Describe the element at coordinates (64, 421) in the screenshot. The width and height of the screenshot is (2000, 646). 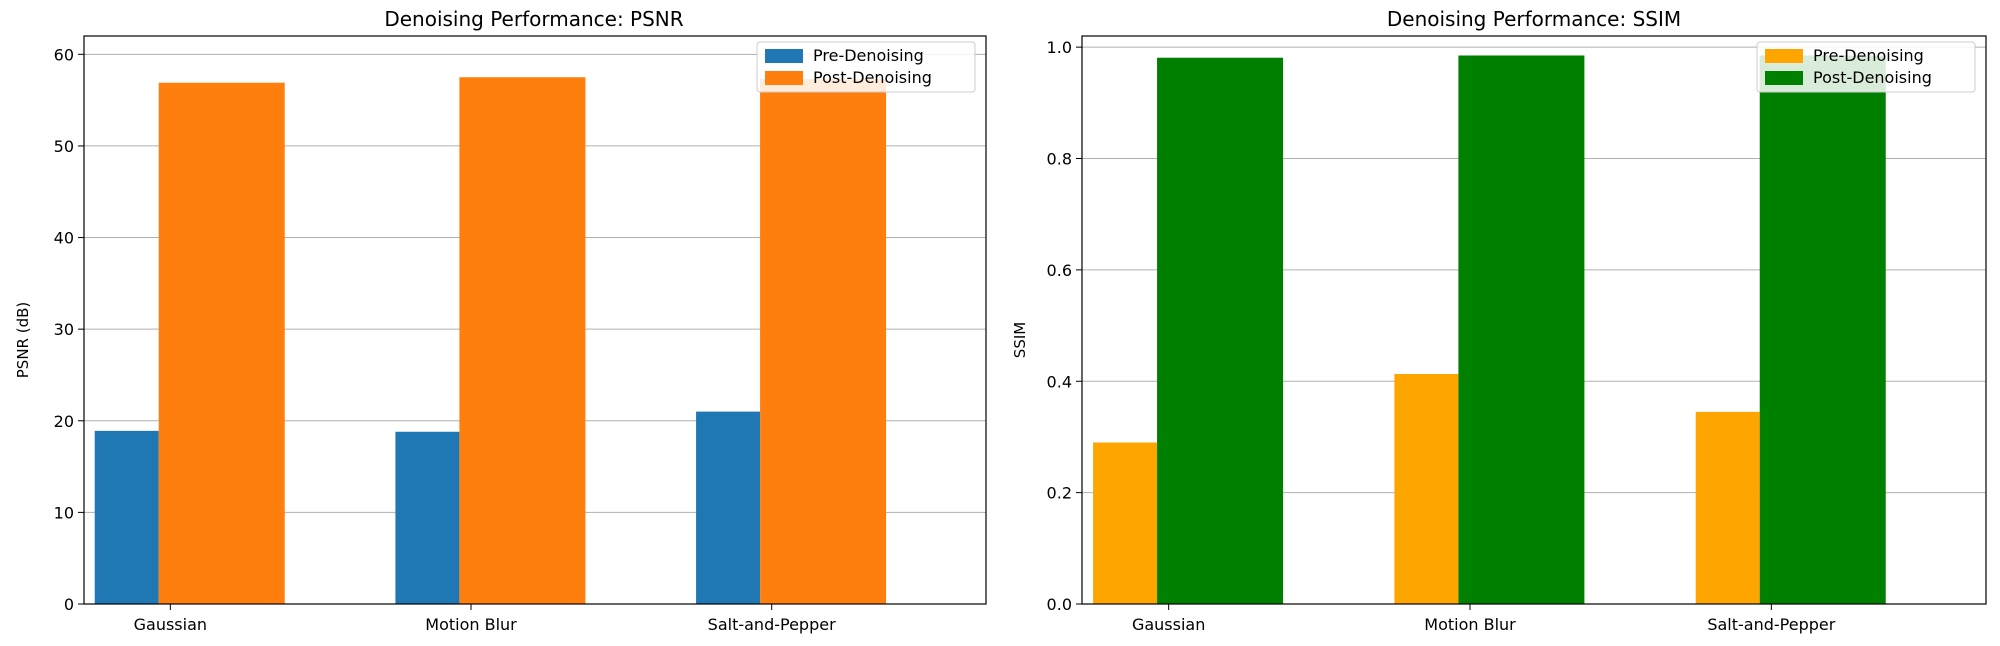
I see `psnr-y-tick-label: 20` at that location.